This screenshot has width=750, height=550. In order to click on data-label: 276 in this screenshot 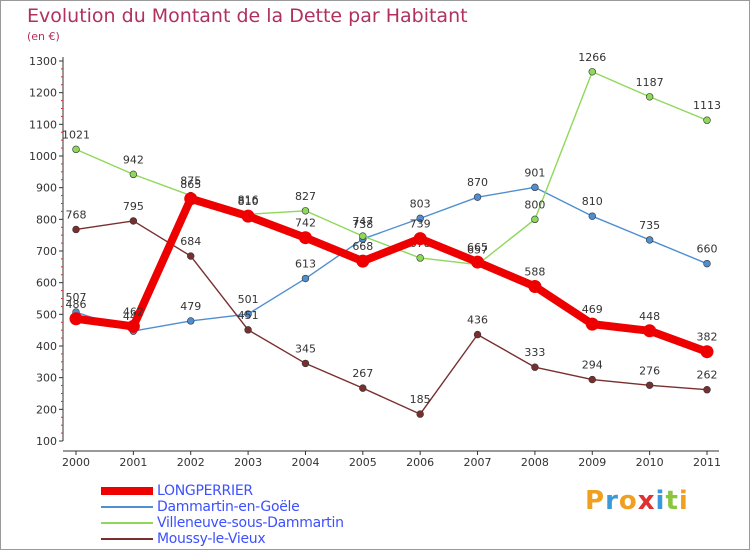, I will do `click(649, 370)`.